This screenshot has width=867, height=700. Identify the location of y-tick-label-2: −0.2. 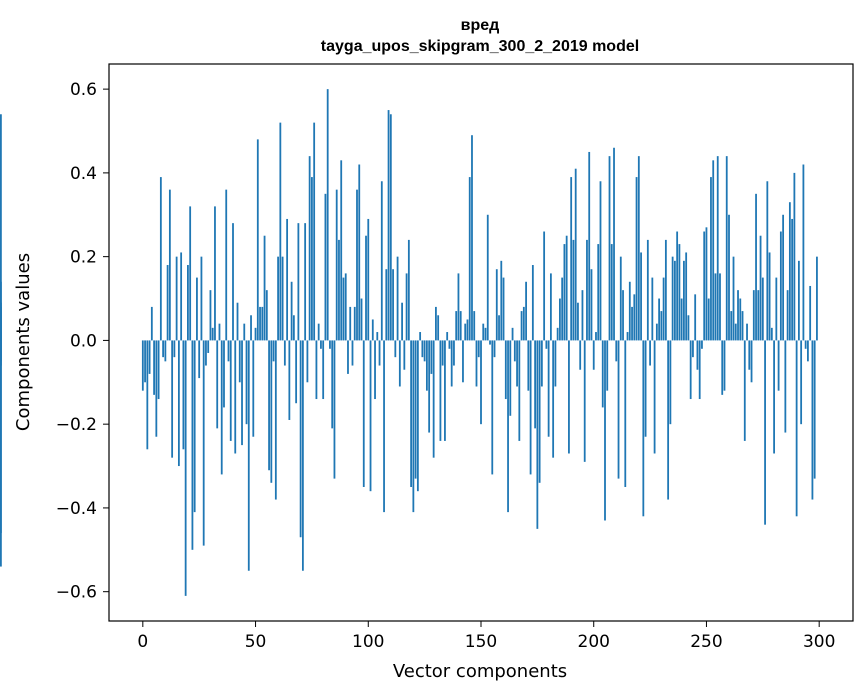
(76, 425).